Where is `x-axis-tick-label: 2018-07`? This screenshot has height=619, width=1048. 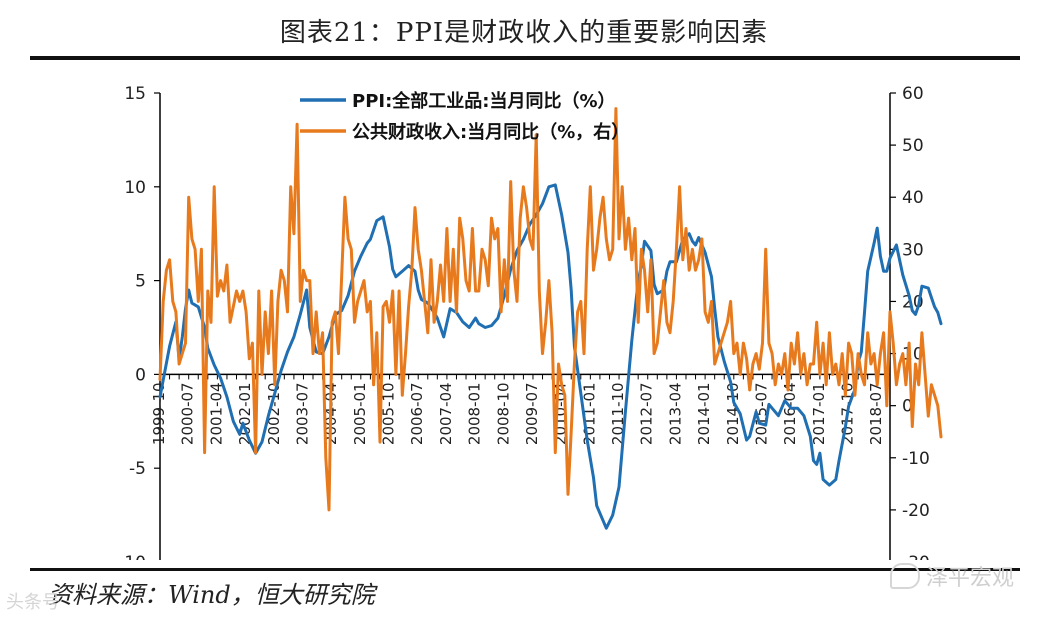 x-axis-tick-label: 2018-07 is located at coordinates (876, 413).